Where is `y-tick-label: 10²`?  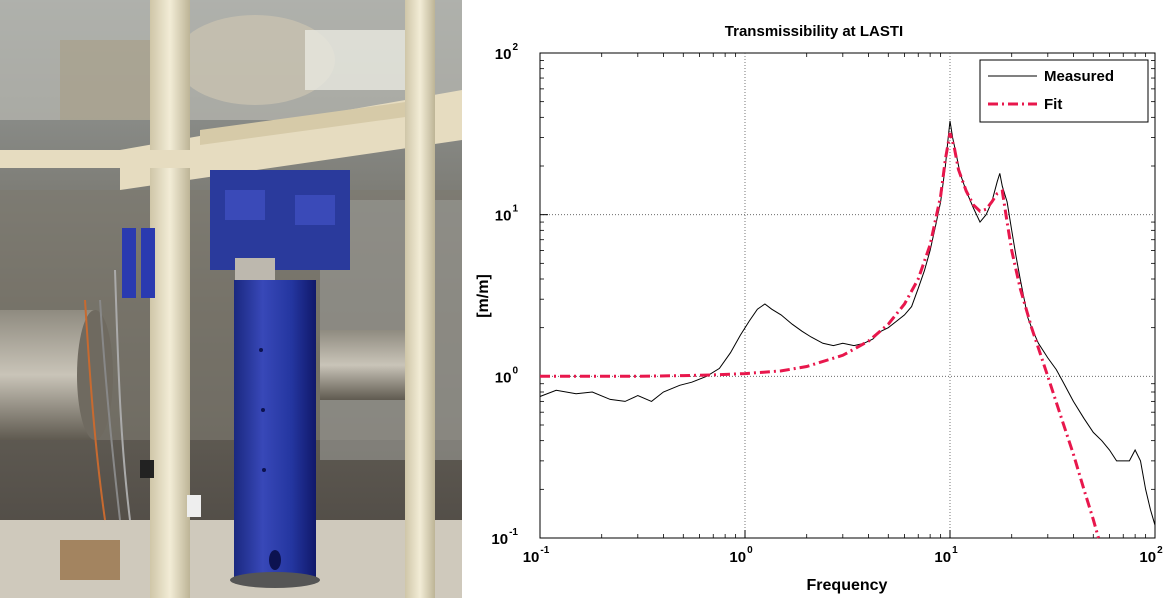 y-tick-label: 10² is located at coordinates (507, 52).